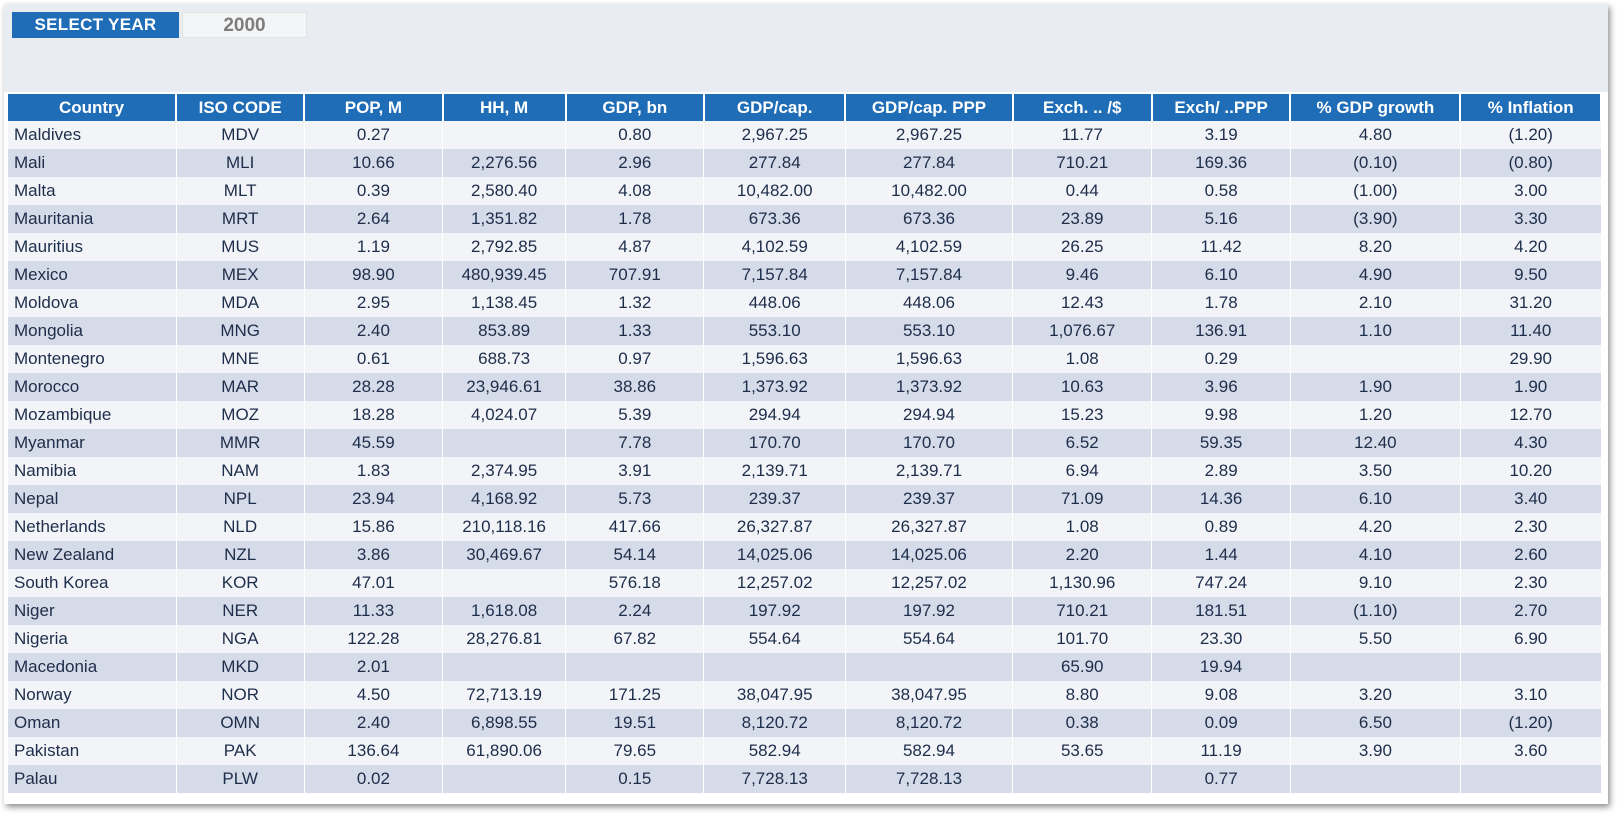 This screenshot has width=1618, height=815. Describe the element at coordinates (1082, 303) in the screenshot. I see `data-cell: 12.43` at that location.